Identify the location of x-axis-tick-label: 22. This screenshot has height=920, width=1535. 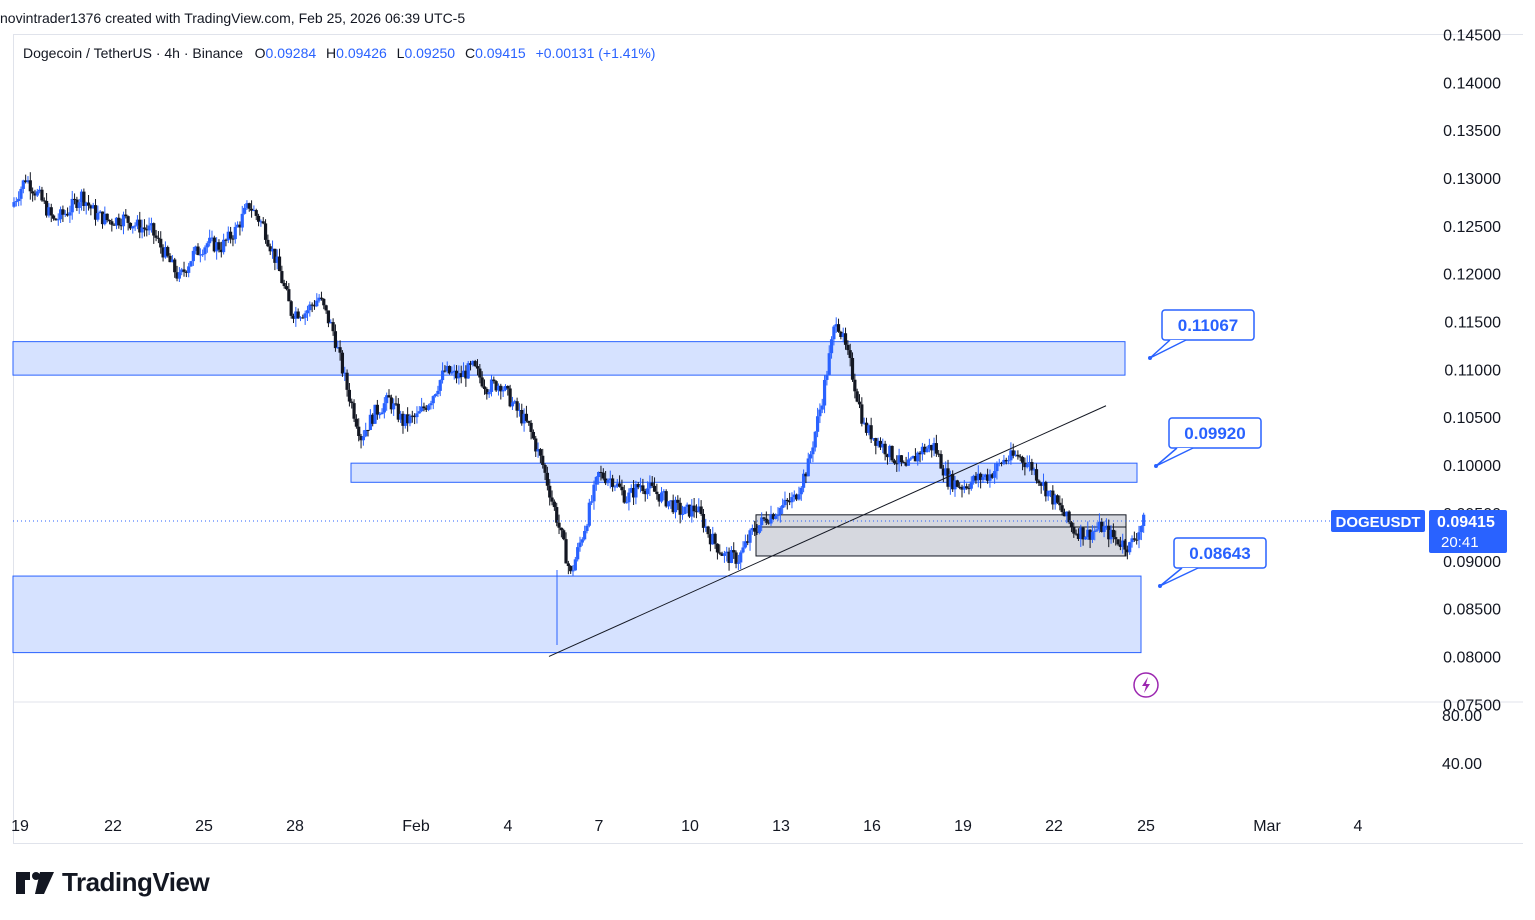
(1054, 826).